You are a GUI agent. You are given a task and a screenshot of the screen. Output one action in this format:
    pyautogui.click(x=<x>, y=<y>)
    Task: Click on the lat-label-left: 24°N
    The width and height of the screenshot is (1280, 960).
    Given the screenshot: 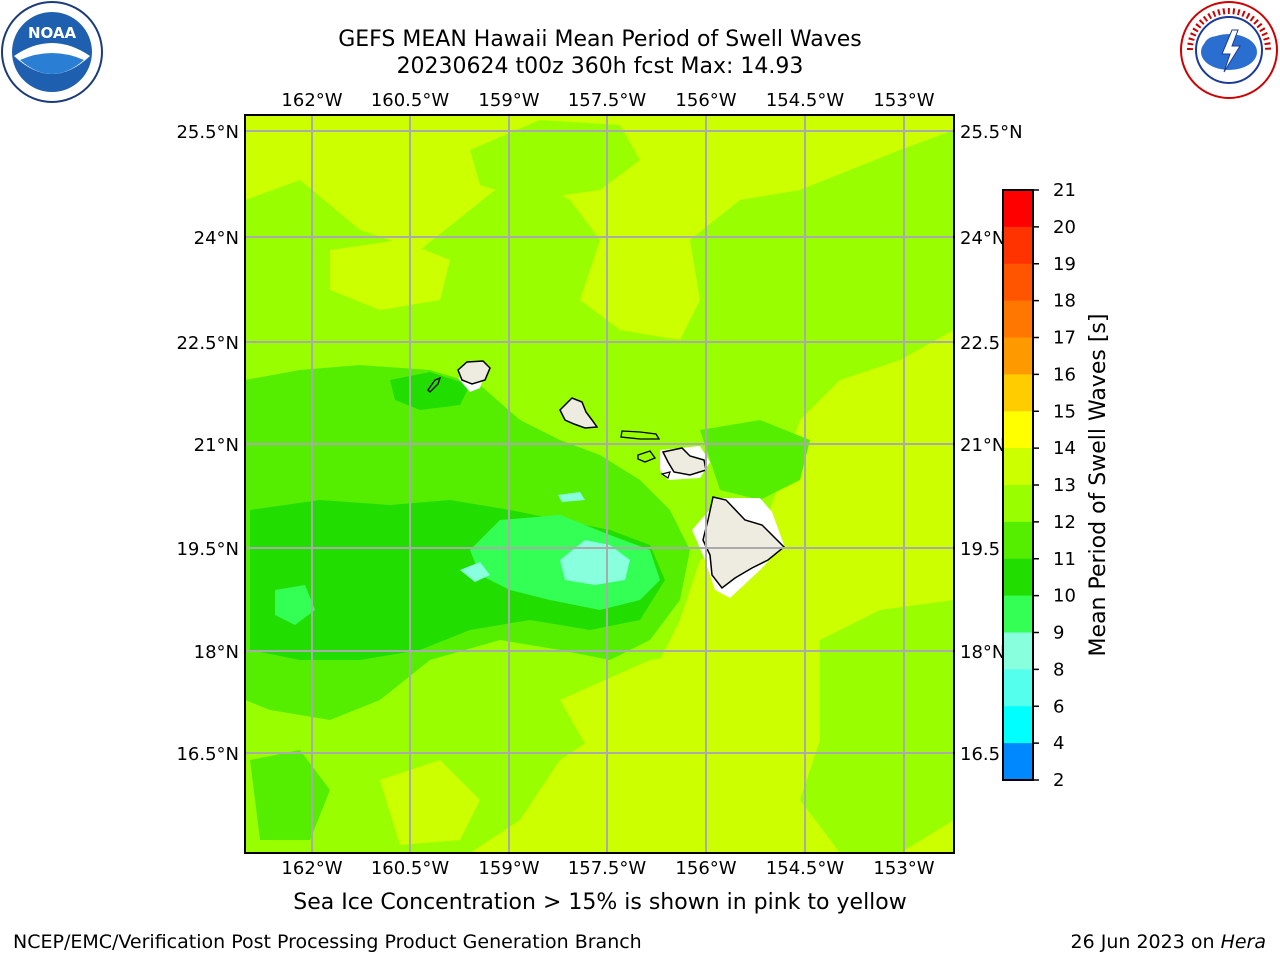 What is the action you would take?
    pyautogui.click(x=216, y=238)
    